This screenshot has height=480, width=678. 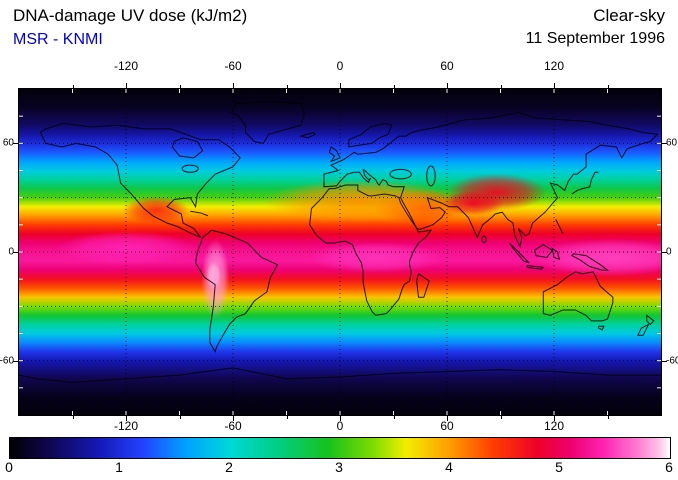 I want to click on coastline-sumatra, so click(x=519, y=253).